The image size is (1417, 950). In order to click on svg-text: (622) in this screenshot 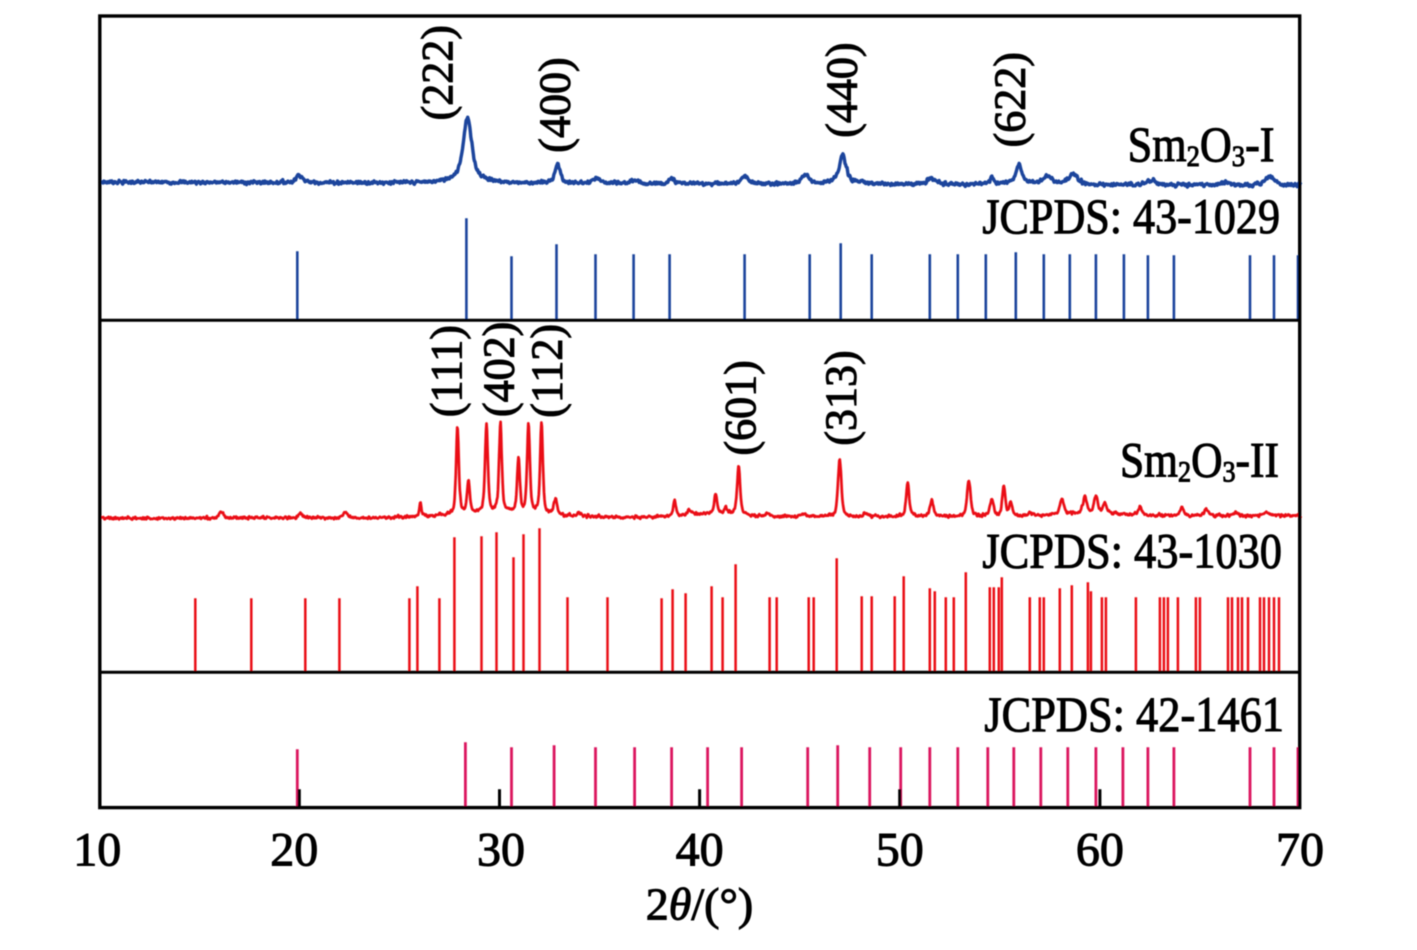, I will do `click(1010, 99)`.